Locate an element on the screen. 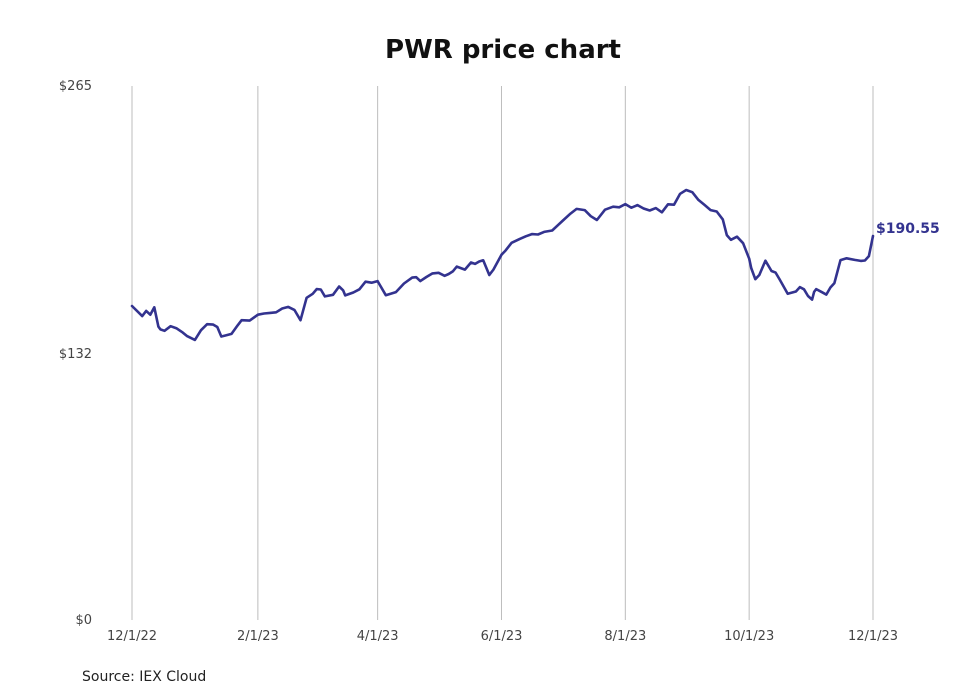 The image size is (980, 699). chart-title: PWR price chart is located at coordinates (503, 50).